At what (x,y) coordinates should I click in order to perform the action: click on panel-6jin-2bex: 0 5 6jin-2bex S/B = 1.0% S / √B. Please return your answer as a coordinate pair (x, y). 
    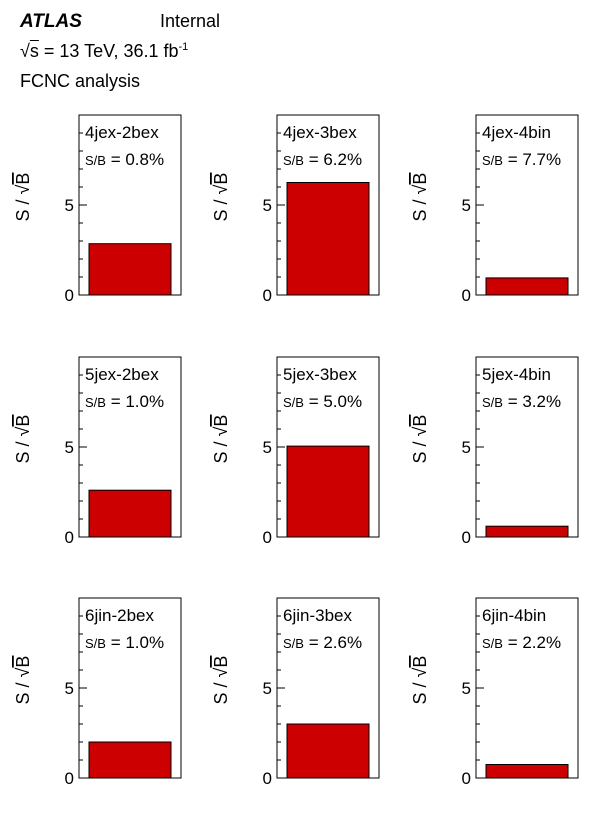
    Looking at the image, I should click on (97, 692).